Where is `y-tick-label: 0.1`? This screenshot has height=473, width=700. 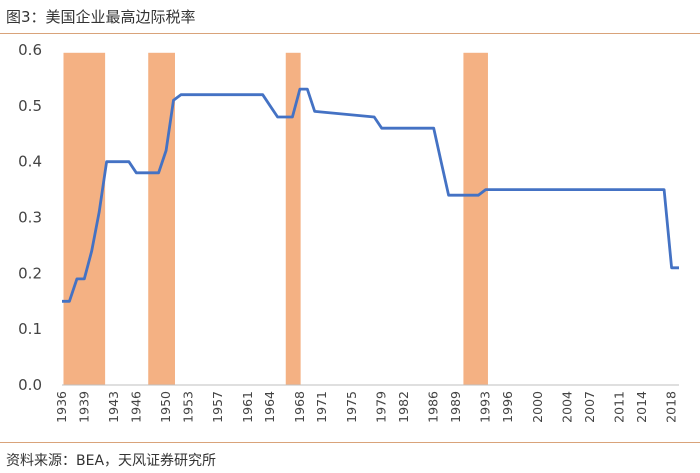
y-tick-label: 0.1 is located at coordinates (30, 329).